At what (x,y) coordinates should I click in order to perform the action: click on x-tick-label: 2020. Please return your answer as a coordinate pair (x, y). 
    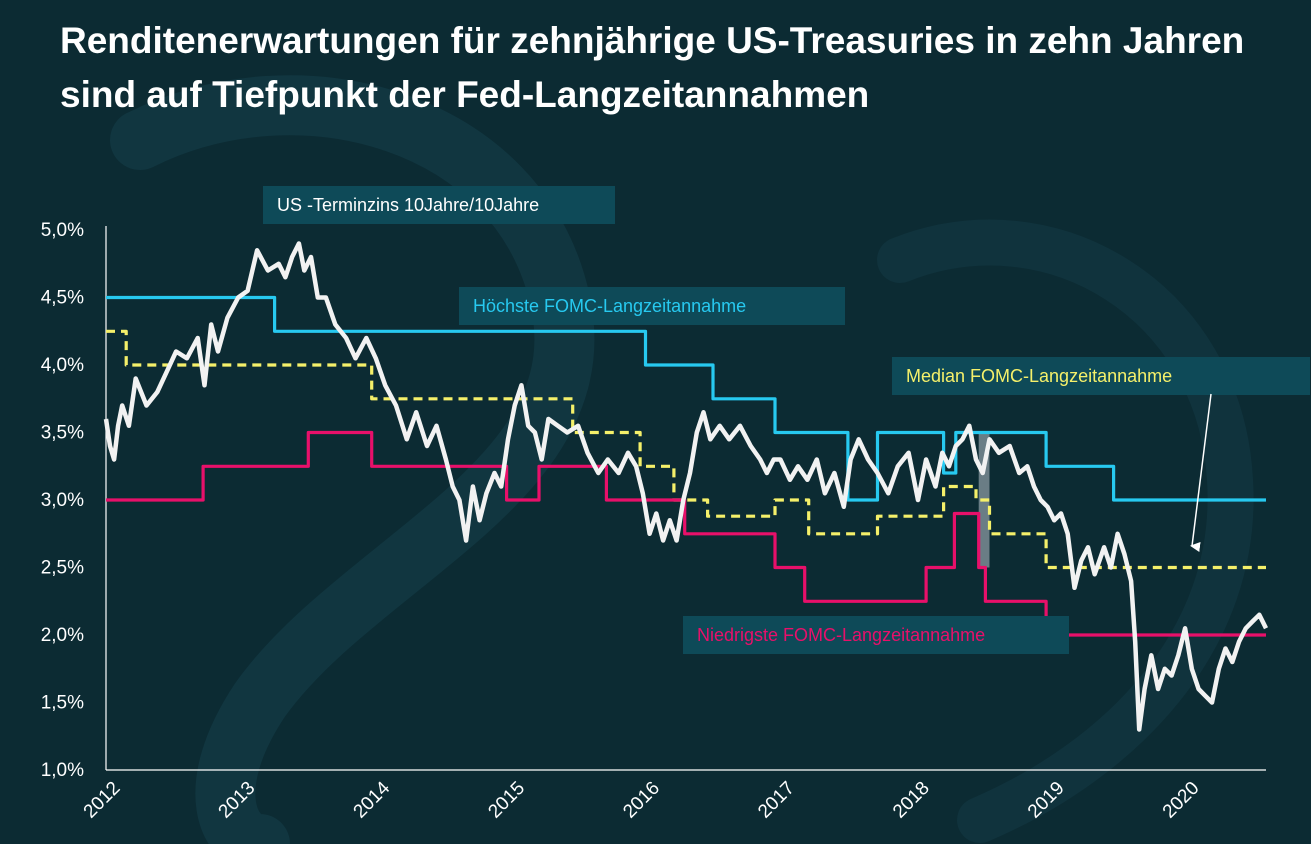
    Looking at the image, I should click on (1181, 800).